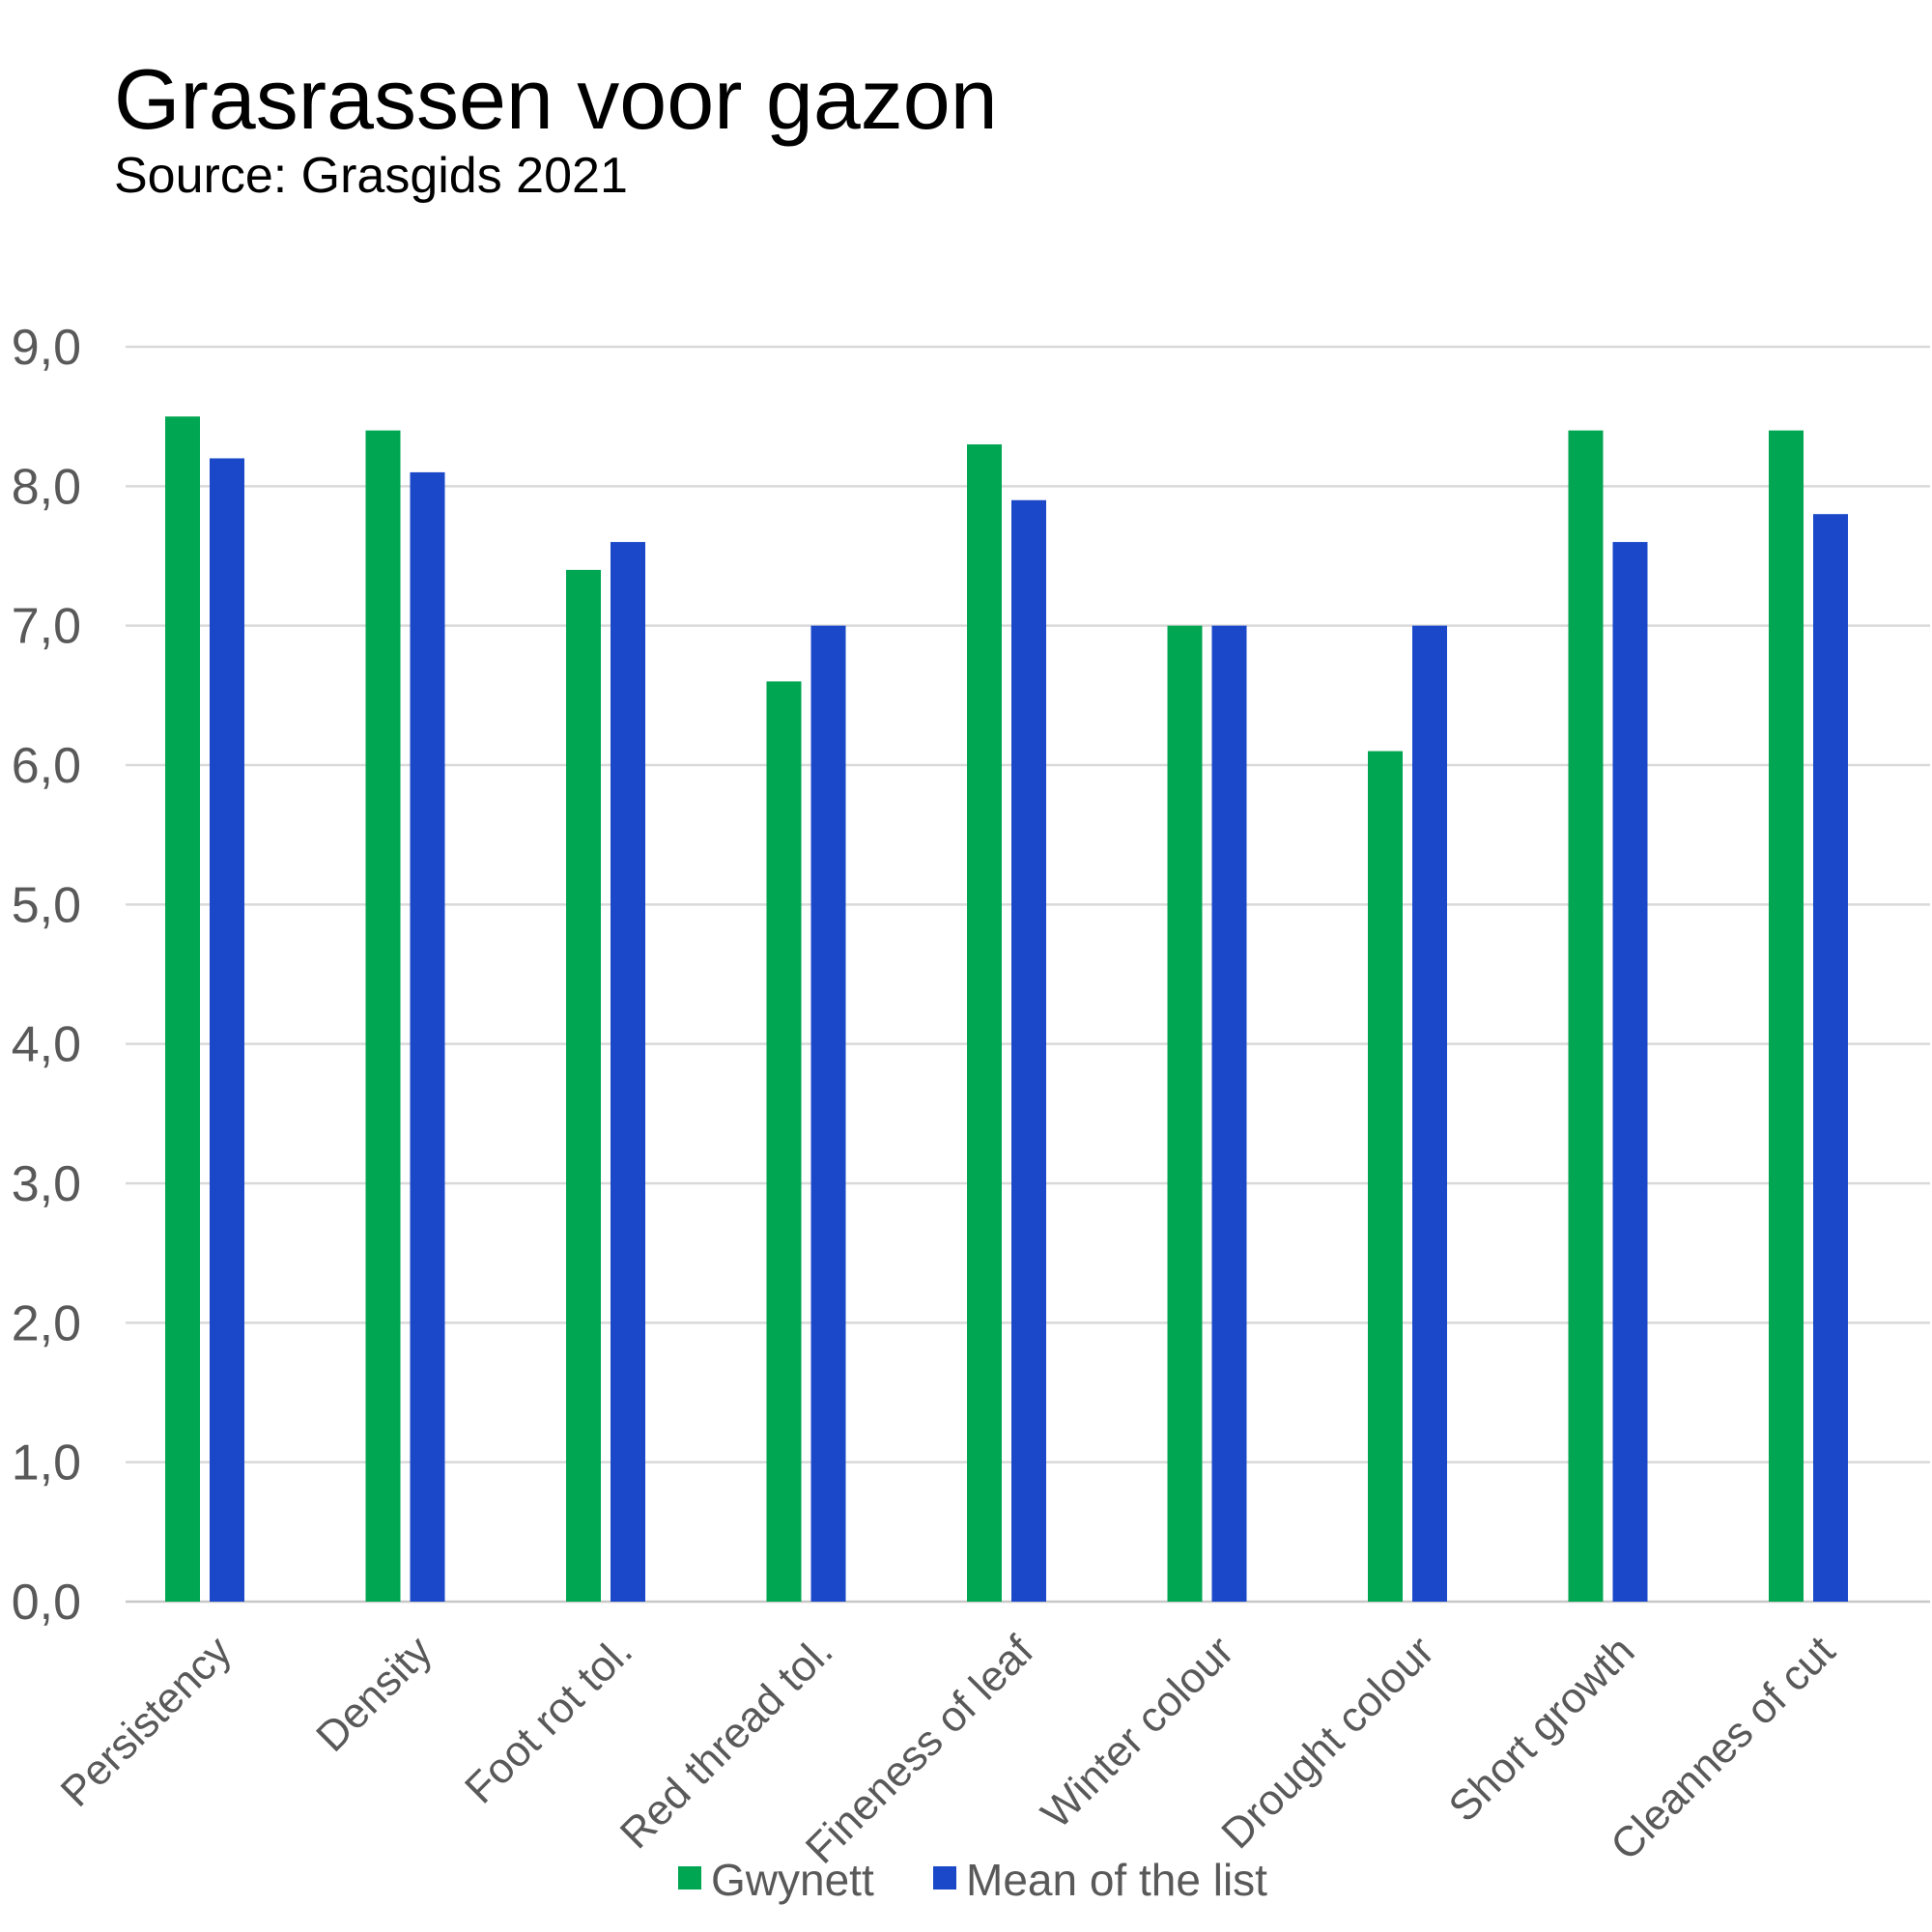  I want to click on y-tick-label: 2,0, so click(46, 1323).